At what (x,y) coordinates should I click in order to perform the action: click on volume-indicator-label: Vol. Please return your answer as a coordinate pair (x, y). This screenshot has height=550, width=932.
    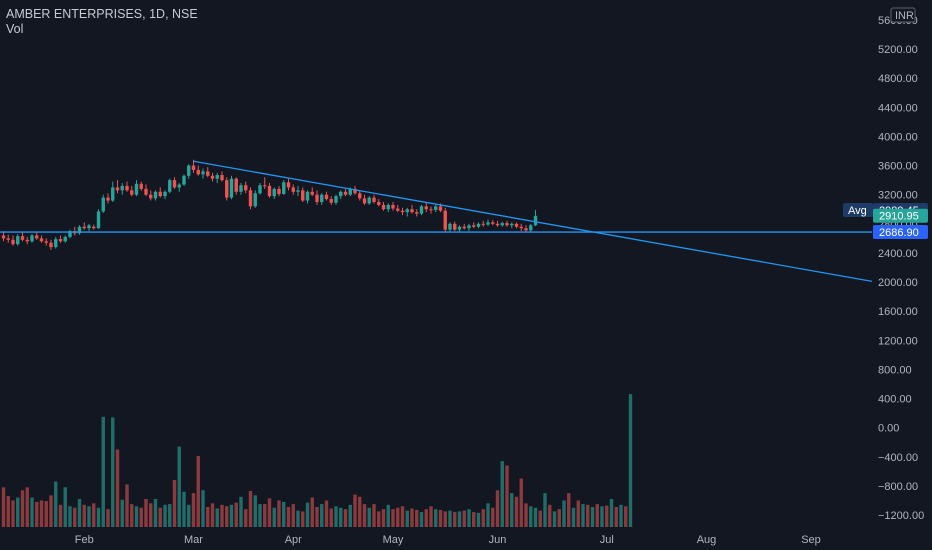
    Looking at the image, I should click on (15, 29).